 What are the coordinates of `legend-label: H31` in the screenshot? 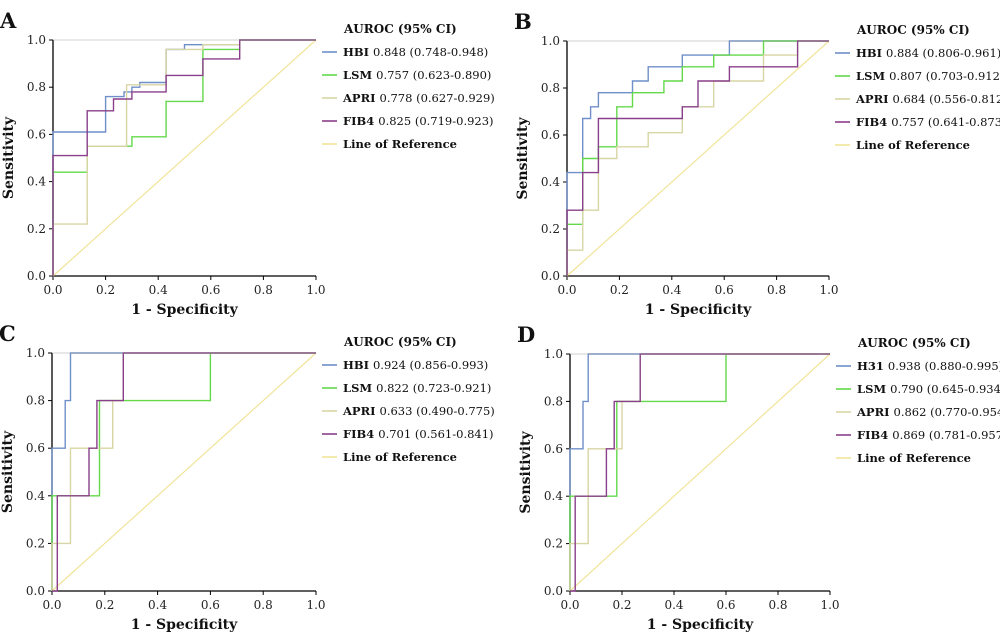 It's located at (870, 366).